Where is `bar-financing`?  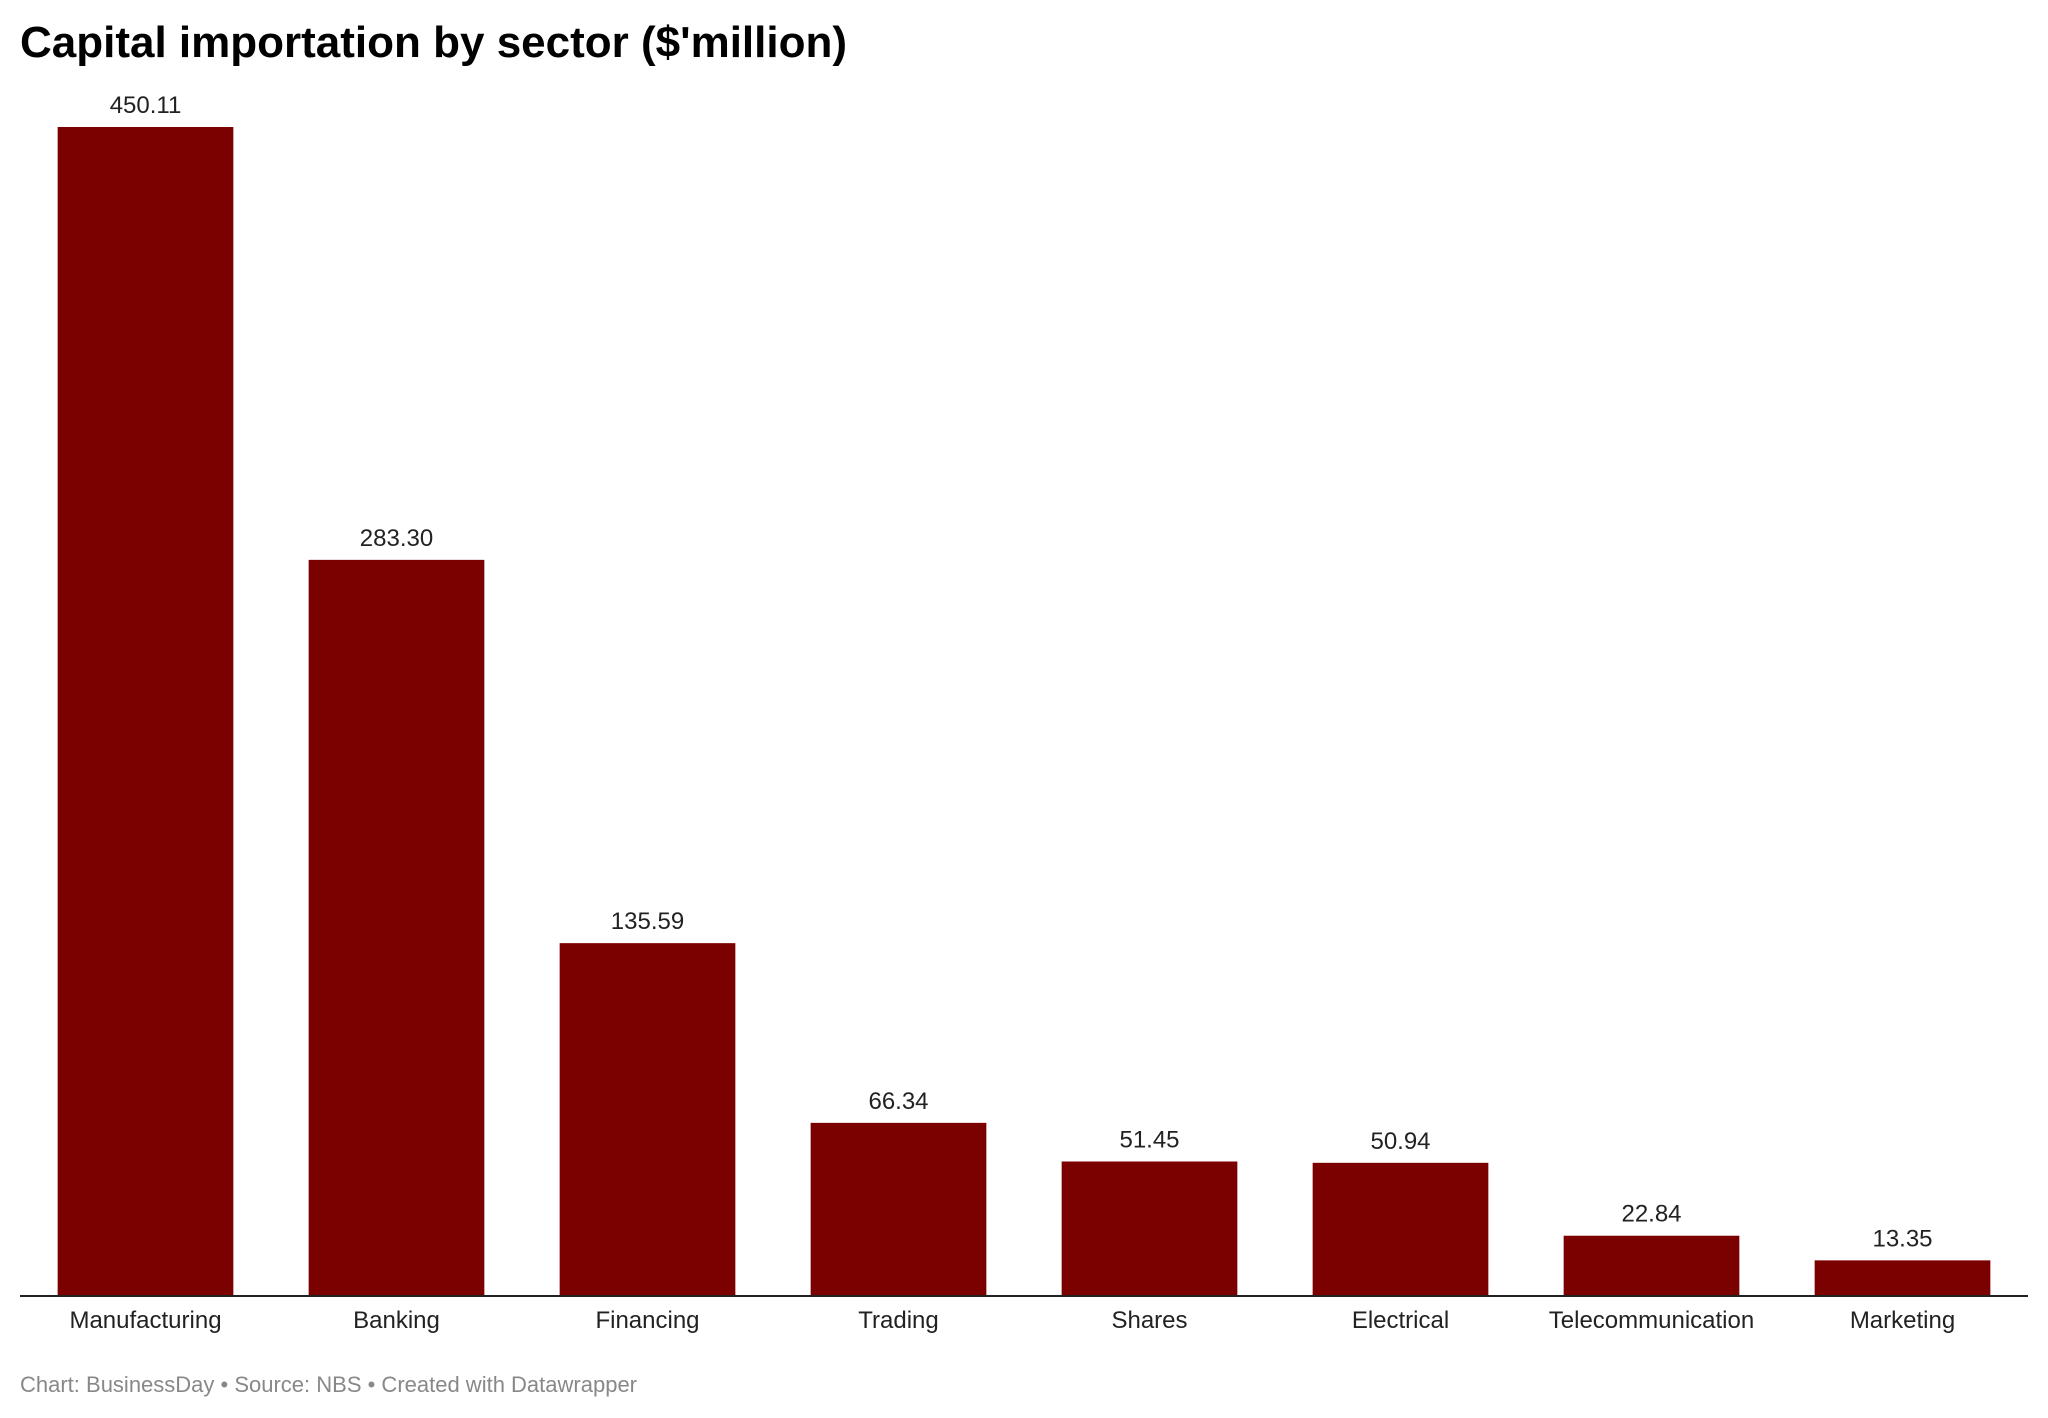 bar-financing is located at coordinates (647, 1119).